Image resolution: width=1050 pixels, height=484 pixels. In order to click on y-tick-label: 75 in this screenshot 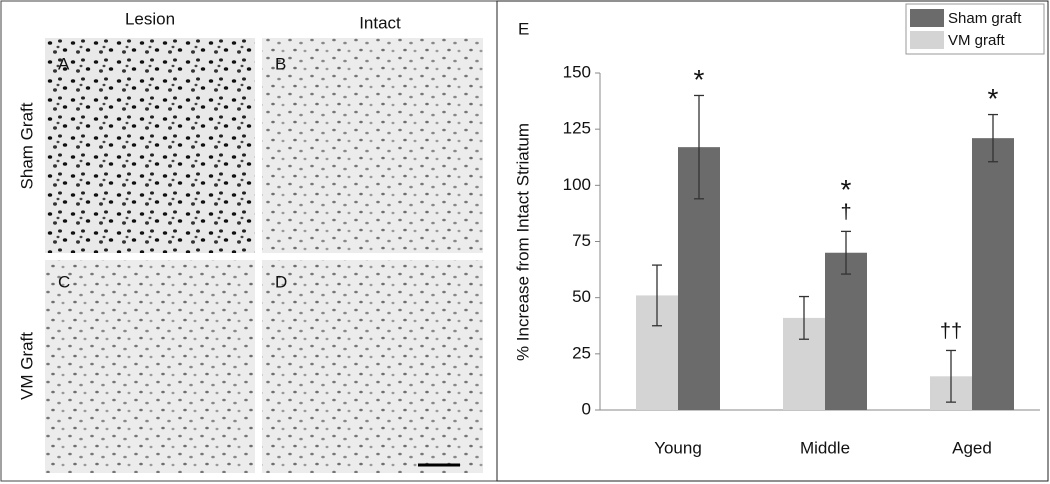, I will do `click(581, 240)`.